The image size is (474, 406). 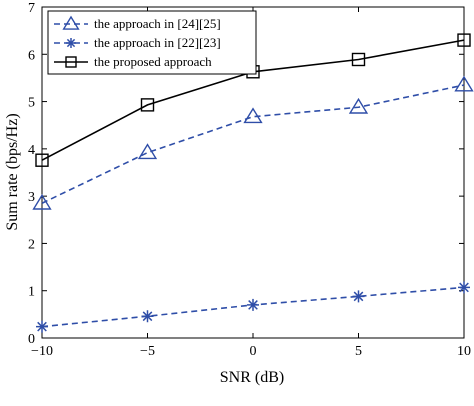 What do you see at coordinates (464, 351) in the screenshot?
I see `x-tick-label: 10` at bounding box center [464, 351].